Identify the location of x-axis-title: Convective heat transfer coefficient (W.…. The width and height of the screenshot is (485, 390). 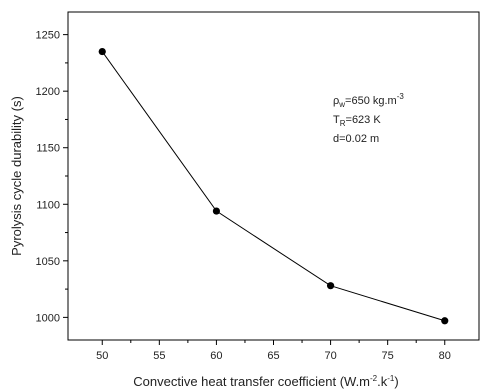
(265, 381).